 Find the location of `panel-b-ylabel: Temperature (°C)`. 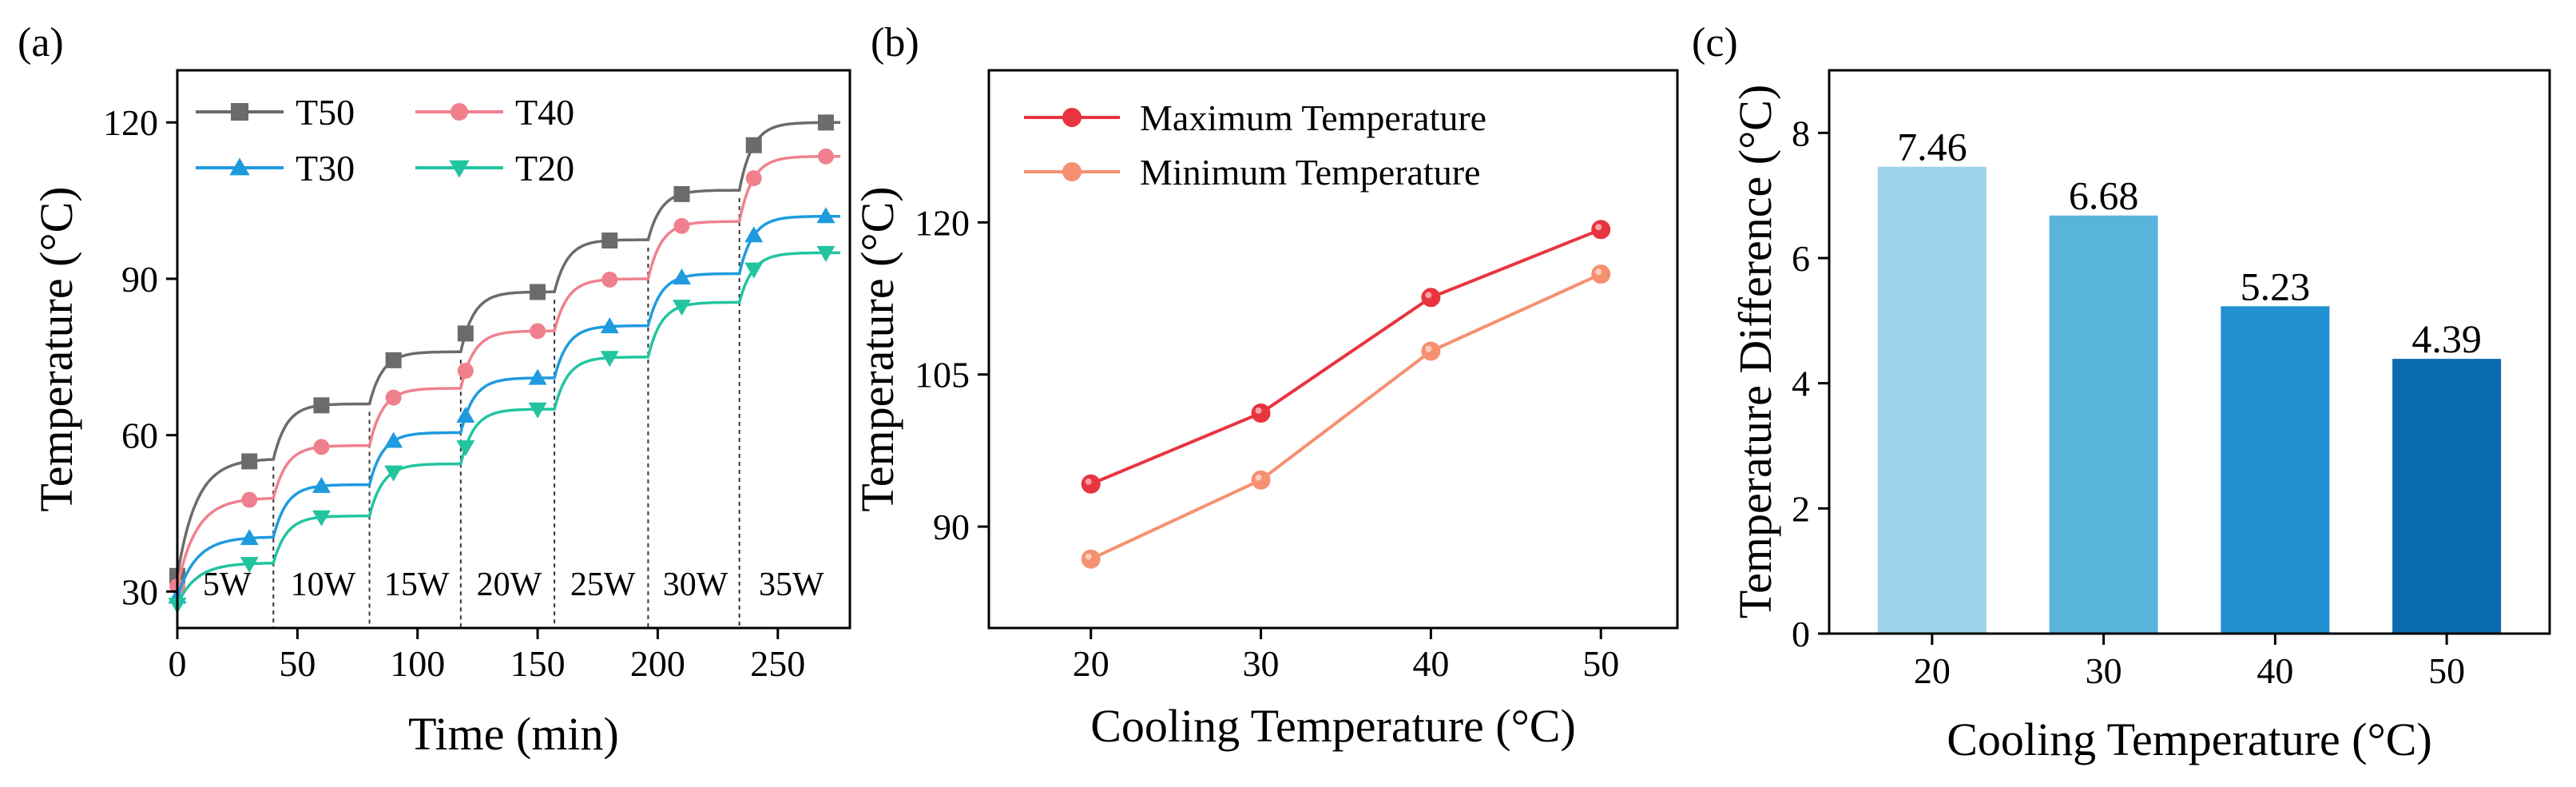

panel-b-ylabel: Temperature (°C) is located at coordinates (877, 348).